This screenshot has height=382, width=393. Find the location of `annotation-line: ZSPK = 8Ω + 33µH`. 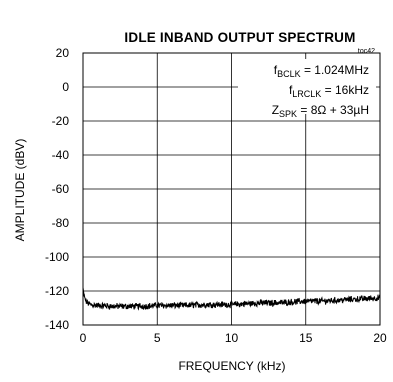

annotation-line: ZSPK = 8Ω + 33µH is located at coordinates (320, 111).